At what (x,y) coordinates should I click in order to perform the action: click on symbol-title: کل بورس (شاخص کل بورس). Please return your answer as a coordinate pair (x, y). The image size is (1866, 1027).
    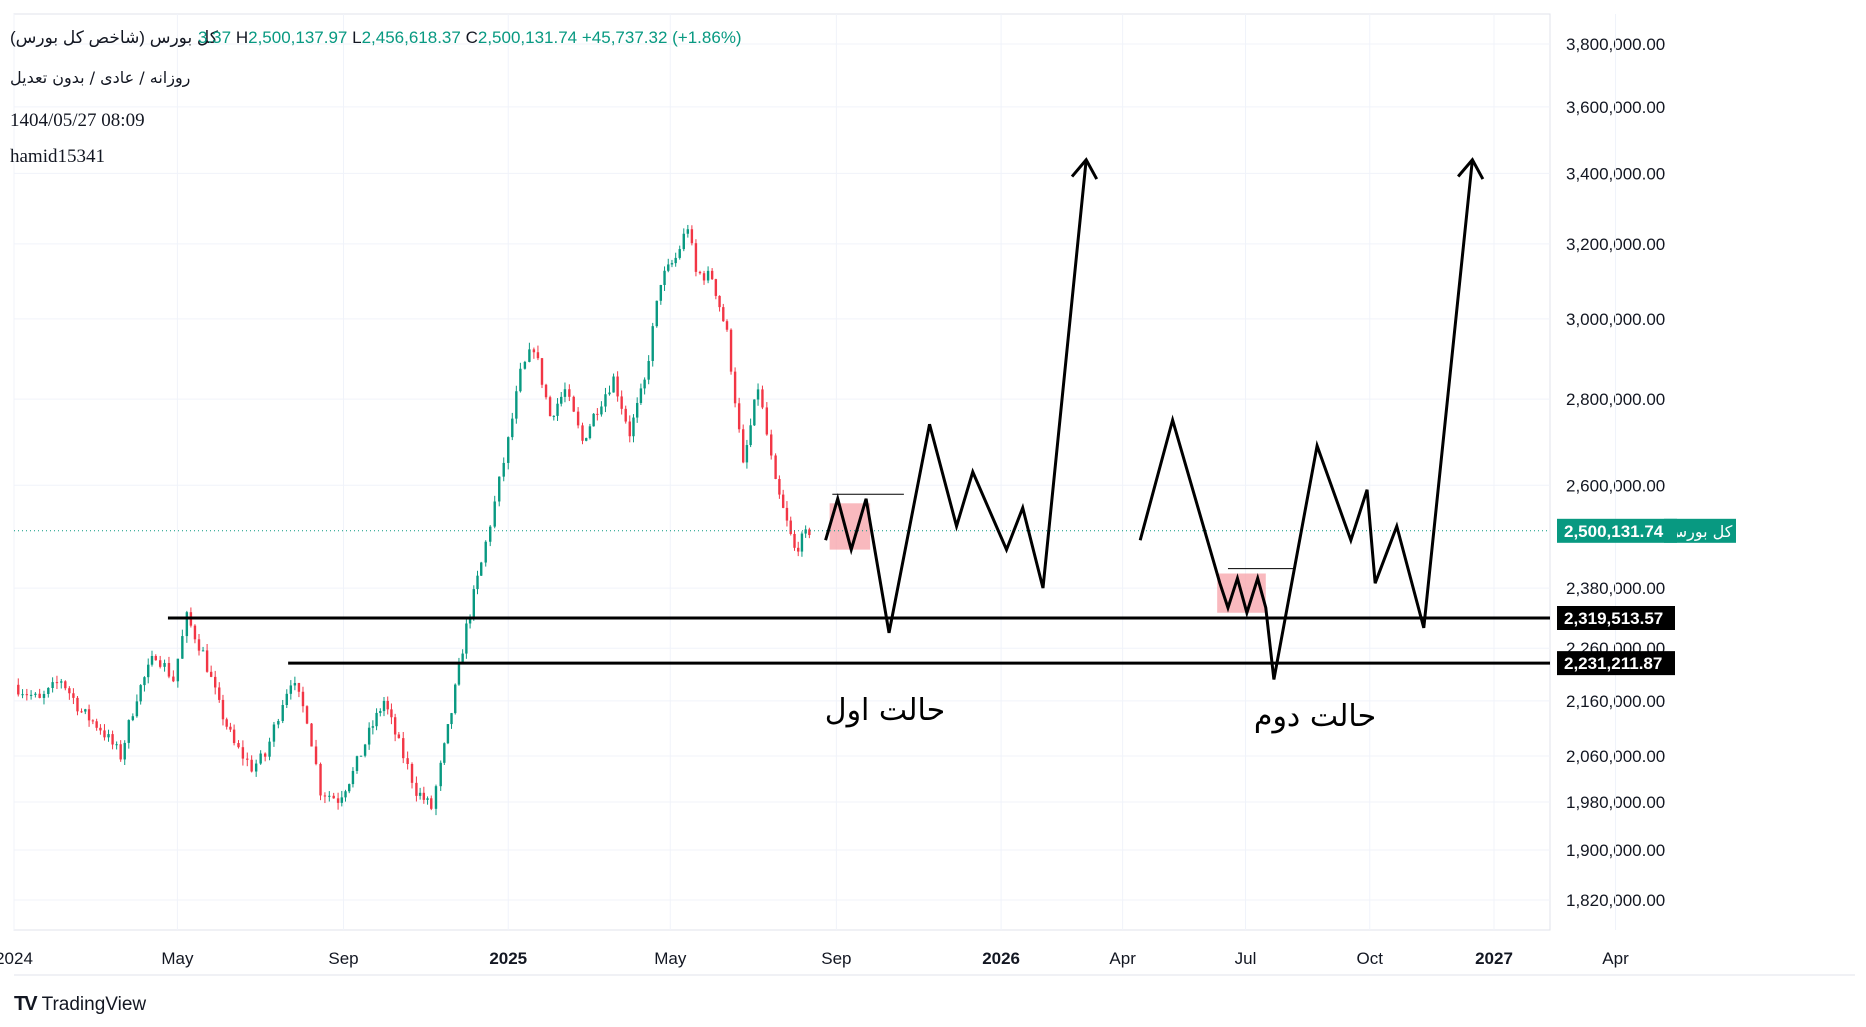
    Looking at the image, I should click on (114, 37).